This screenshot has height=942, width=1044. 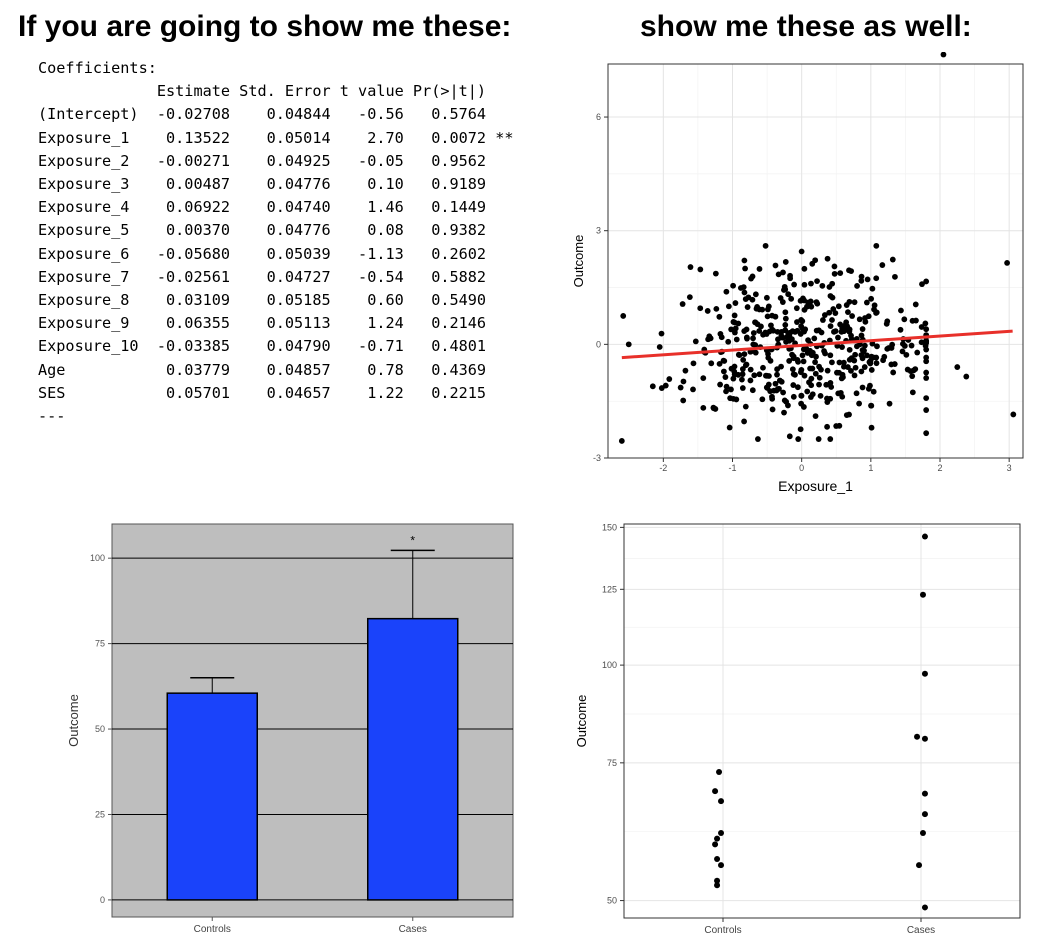 What do you see at coordinates (93, 392) in the screenshot?
I see `row-name: SES` at bounding box center [93, 392].